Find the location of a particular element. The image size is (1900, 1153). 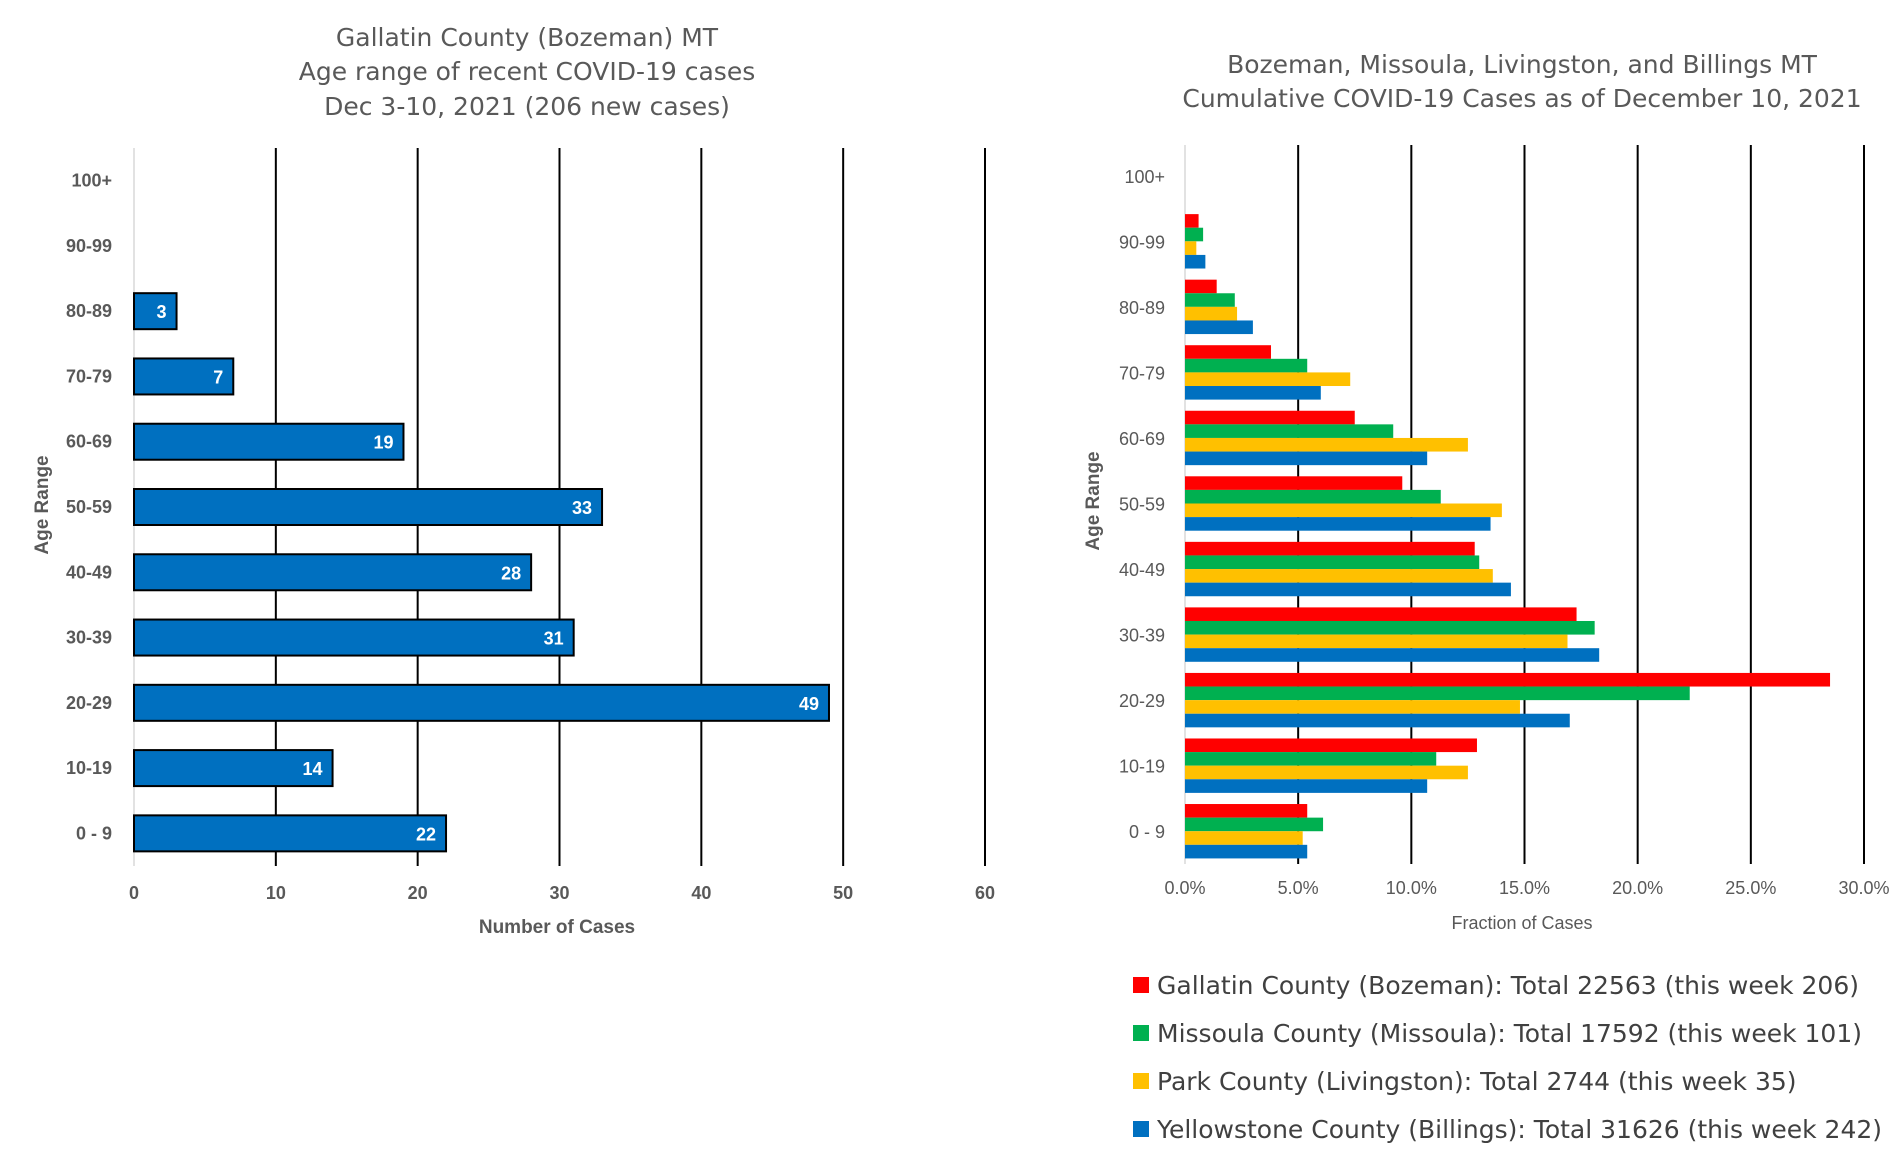

right-x-tick-labels: 0.0% 5.0% 10.0% 15.0% 20.0% 25.0% 30.0% is located at coordinates (1526, 888).